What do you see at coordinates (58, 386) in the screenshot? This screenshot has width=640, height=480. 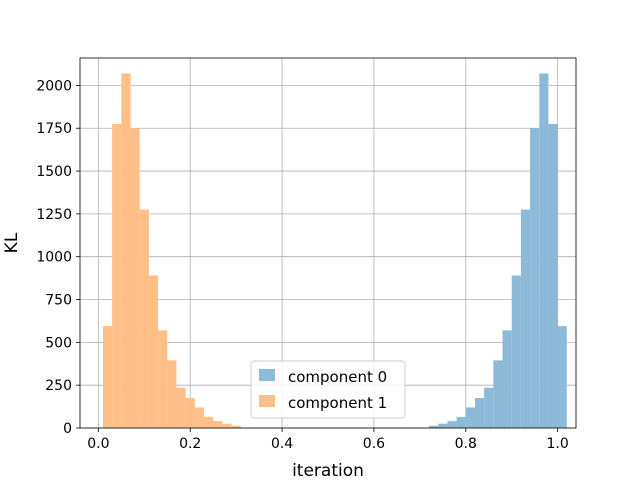 I see `y-tick-label: 250` at bounding box center [58, 386].